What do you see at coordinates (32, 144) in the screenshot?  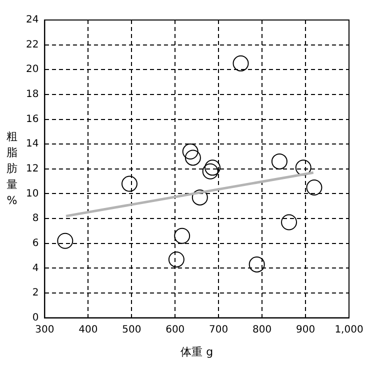 I see `y-tick-label: 14` at bounding box center [32, 144].